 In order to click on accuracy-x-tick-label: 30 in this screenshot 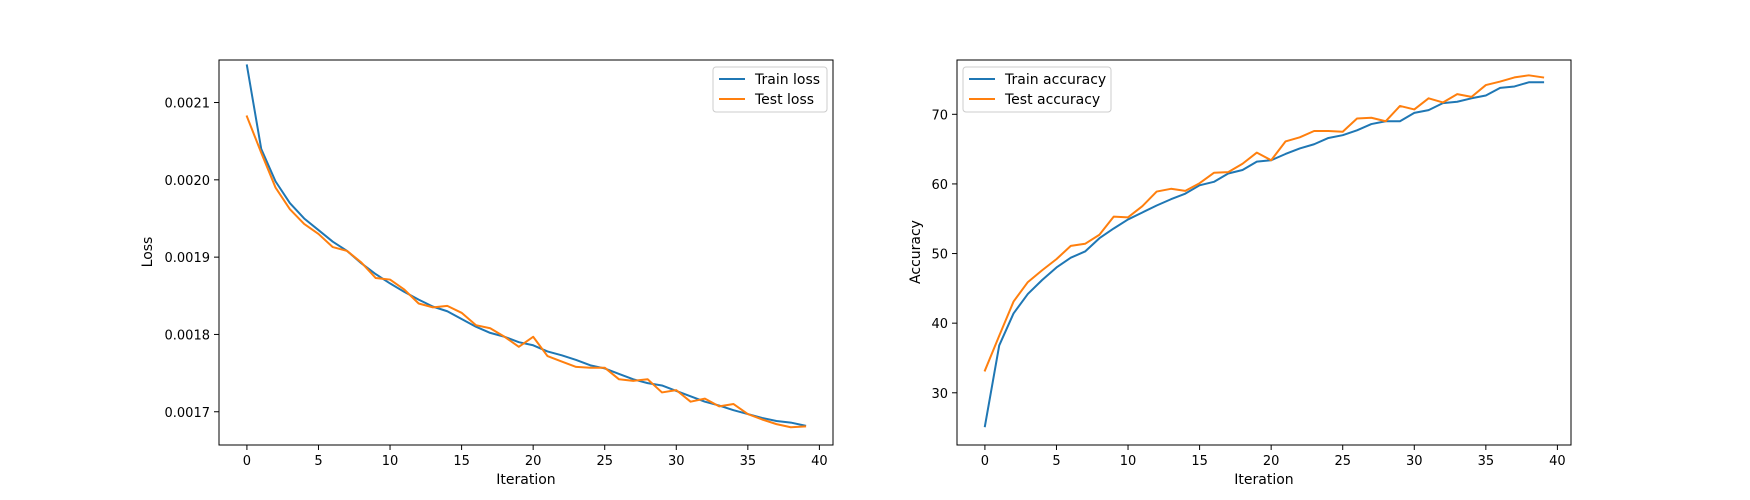, I will do `click(1414, 461)`.